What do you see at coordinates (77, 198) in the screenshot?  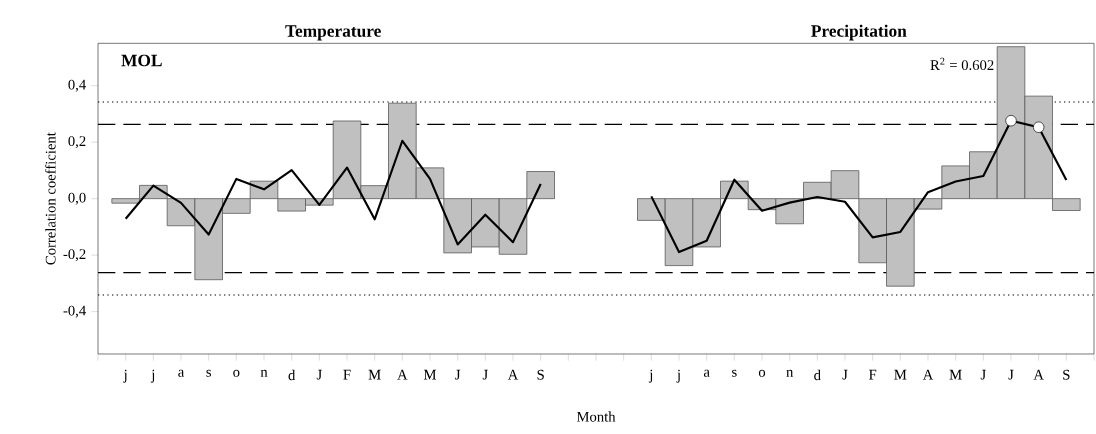 I see `y-tick-label: 0,0` at bounding box center [77, 198].